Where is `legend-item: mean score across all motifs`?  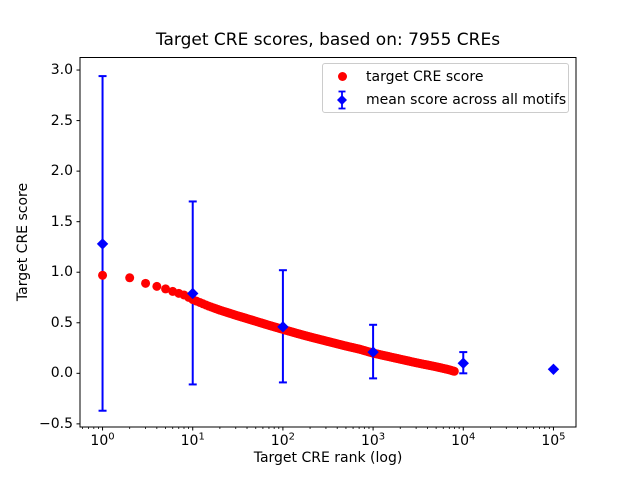 legend-item: mean score across all motifs is located at coordinates (445, 99).